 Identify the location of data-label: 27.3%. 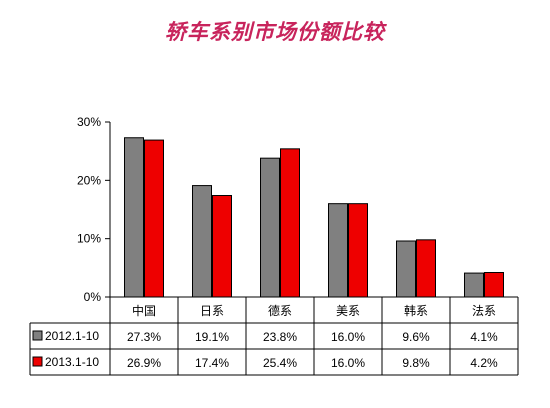
(144, 337).